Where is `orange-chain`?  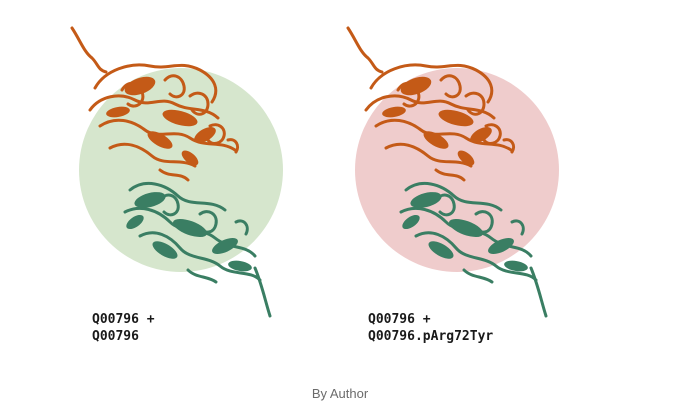 orange-chain is located at coordinates (431, 104).